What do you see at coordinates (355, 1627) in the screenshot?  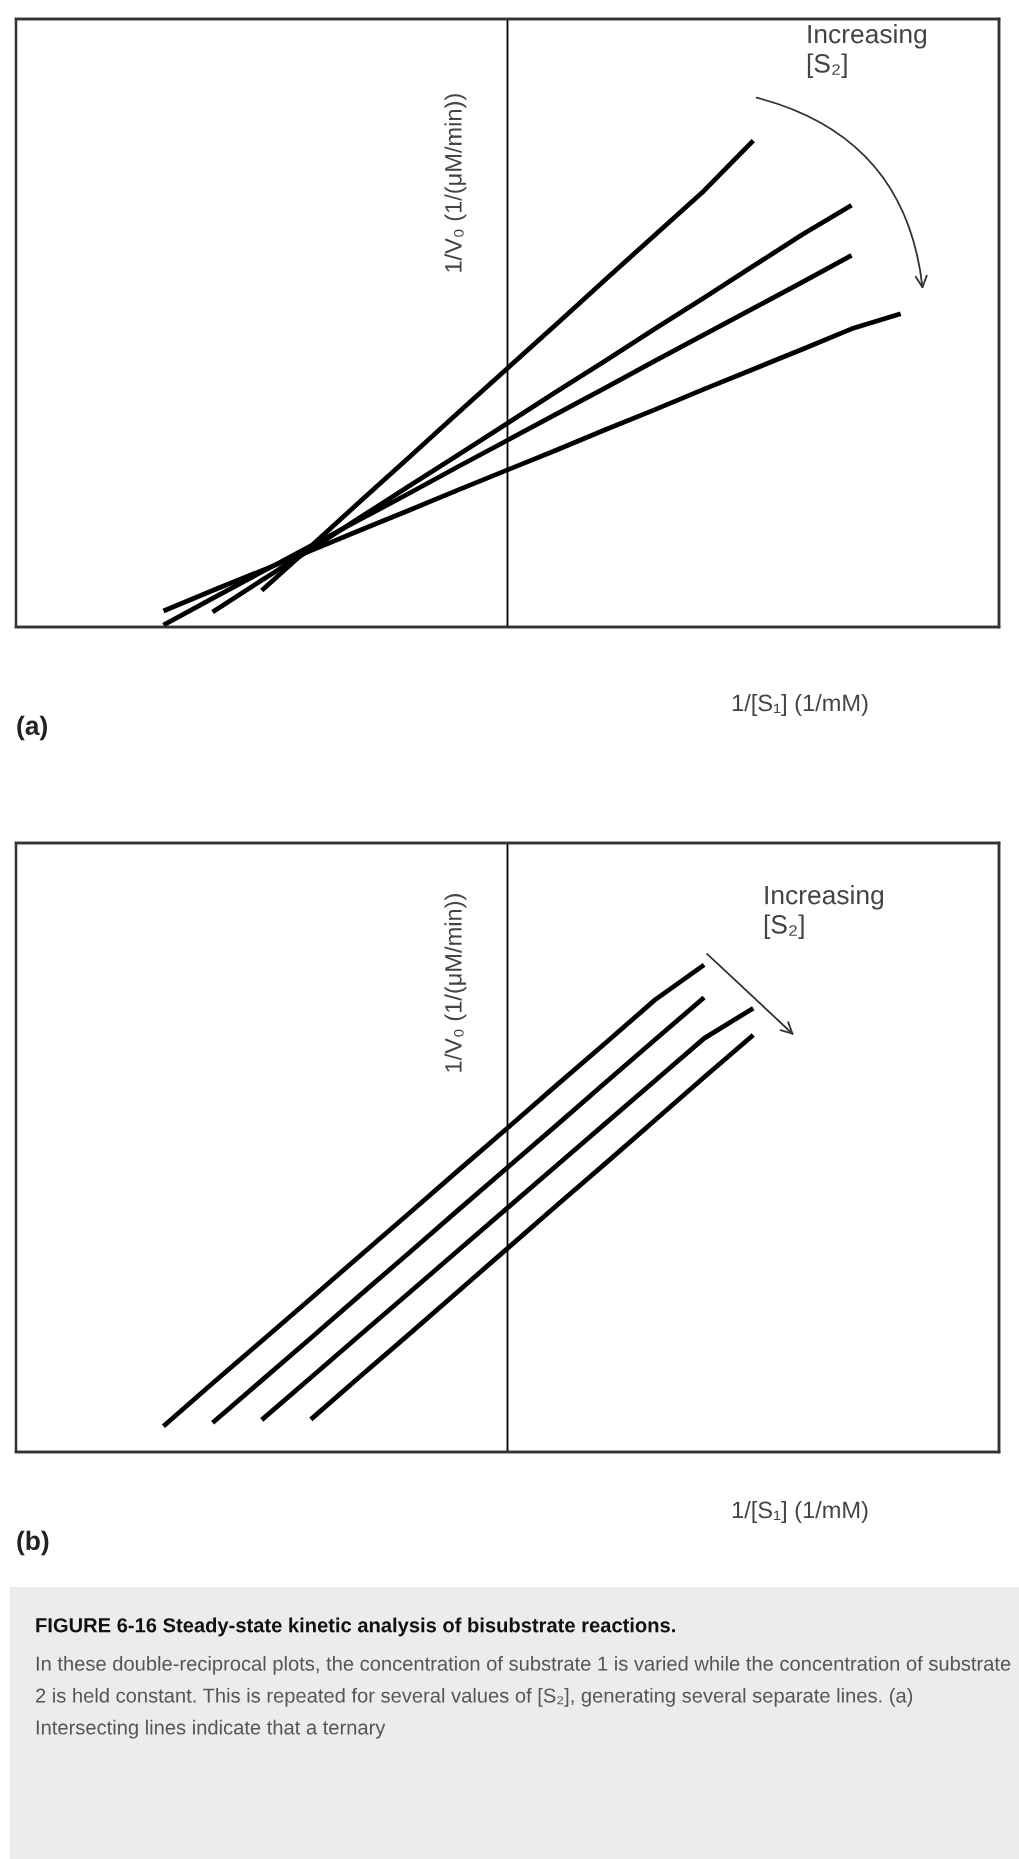 I see `caption: FIGURE 6-16 Steady-state kinetic analysis of bisubstrate reactions.` at bounding box center [355, 1627].